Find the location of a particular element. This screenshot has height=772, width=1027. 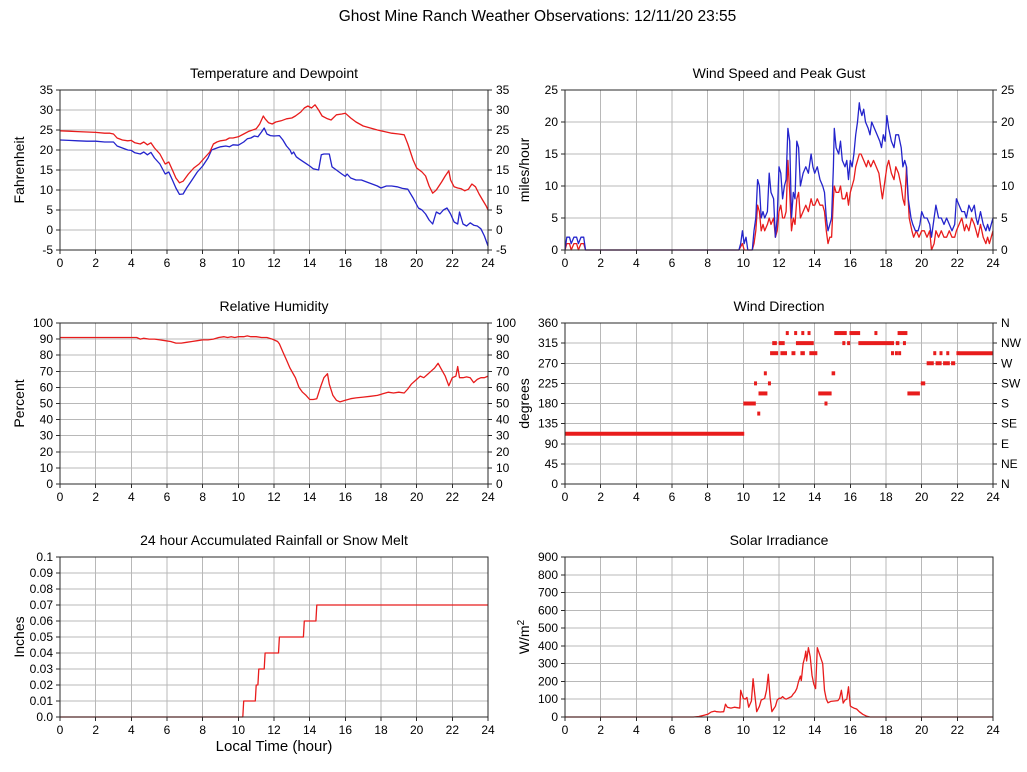

y-tick-label-right: 5 is located at coordinates (499, 210).